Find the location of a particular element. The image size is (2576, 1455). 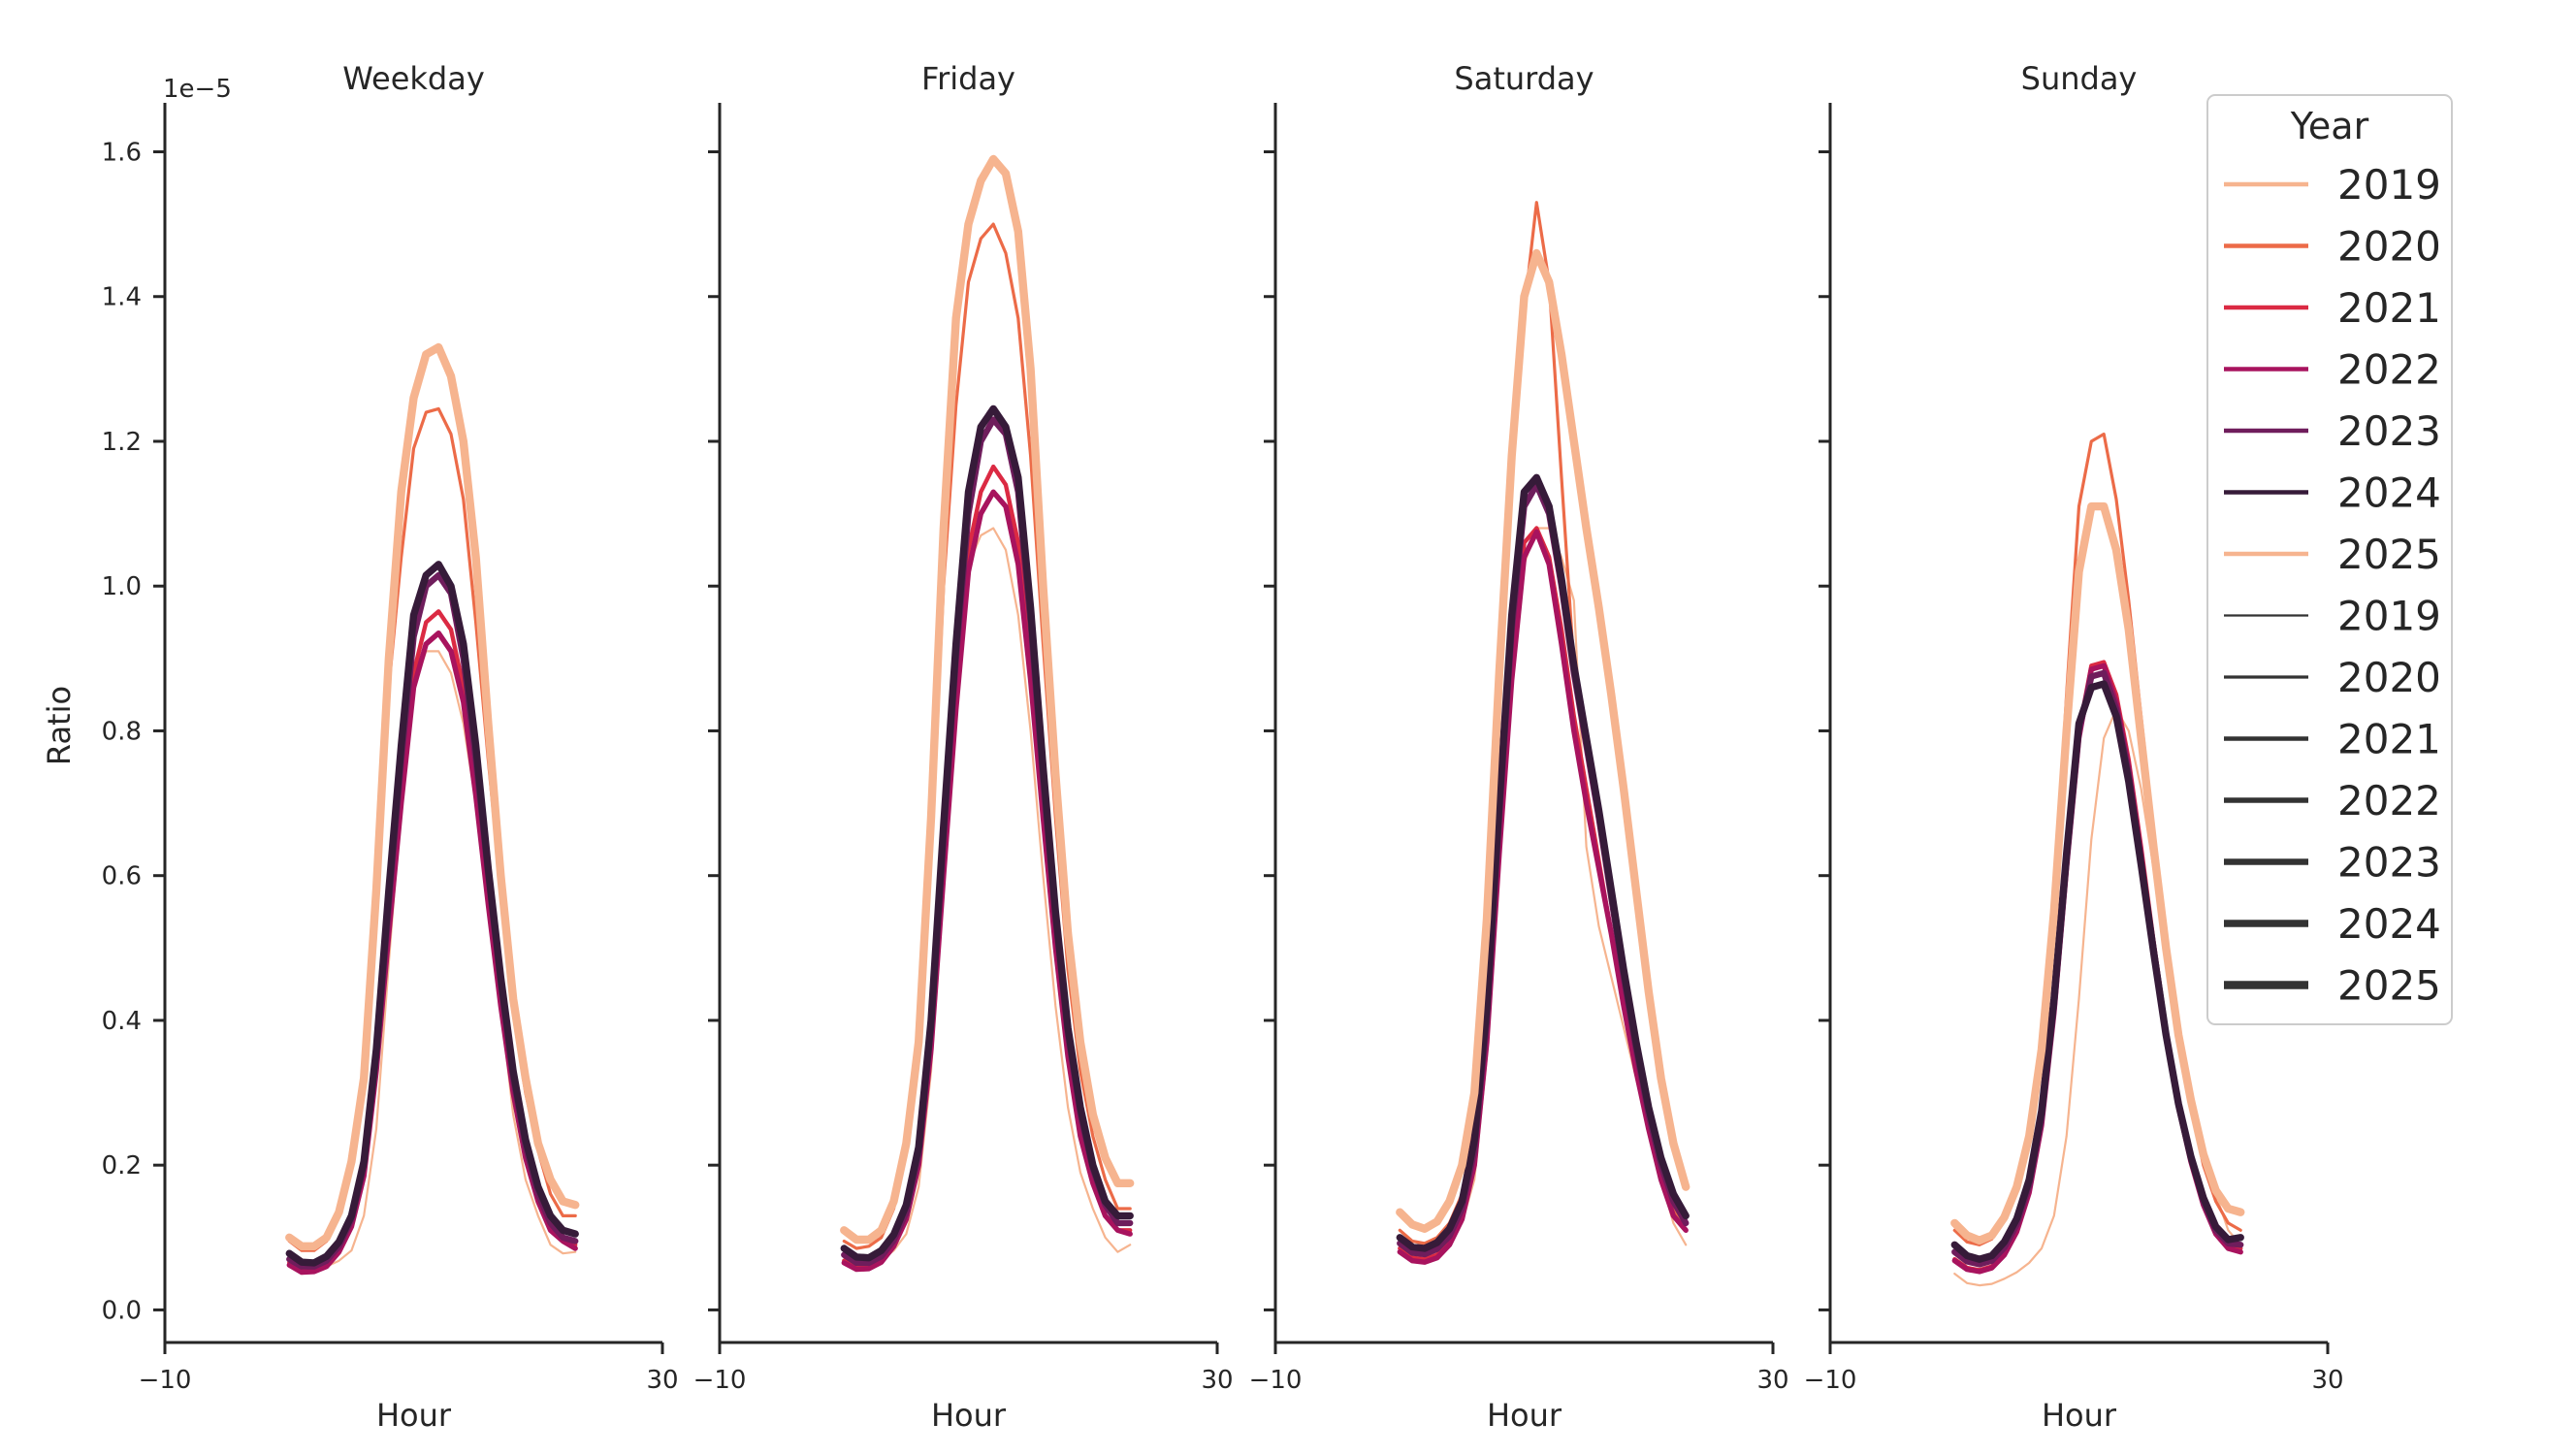

series-line-2021 is located at coordinates (1543, 894).